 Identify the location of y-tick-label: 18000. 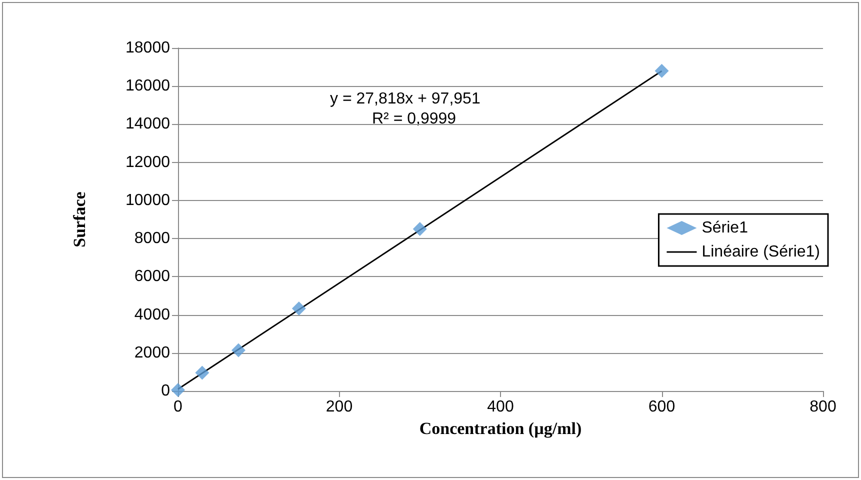
(148, 48).